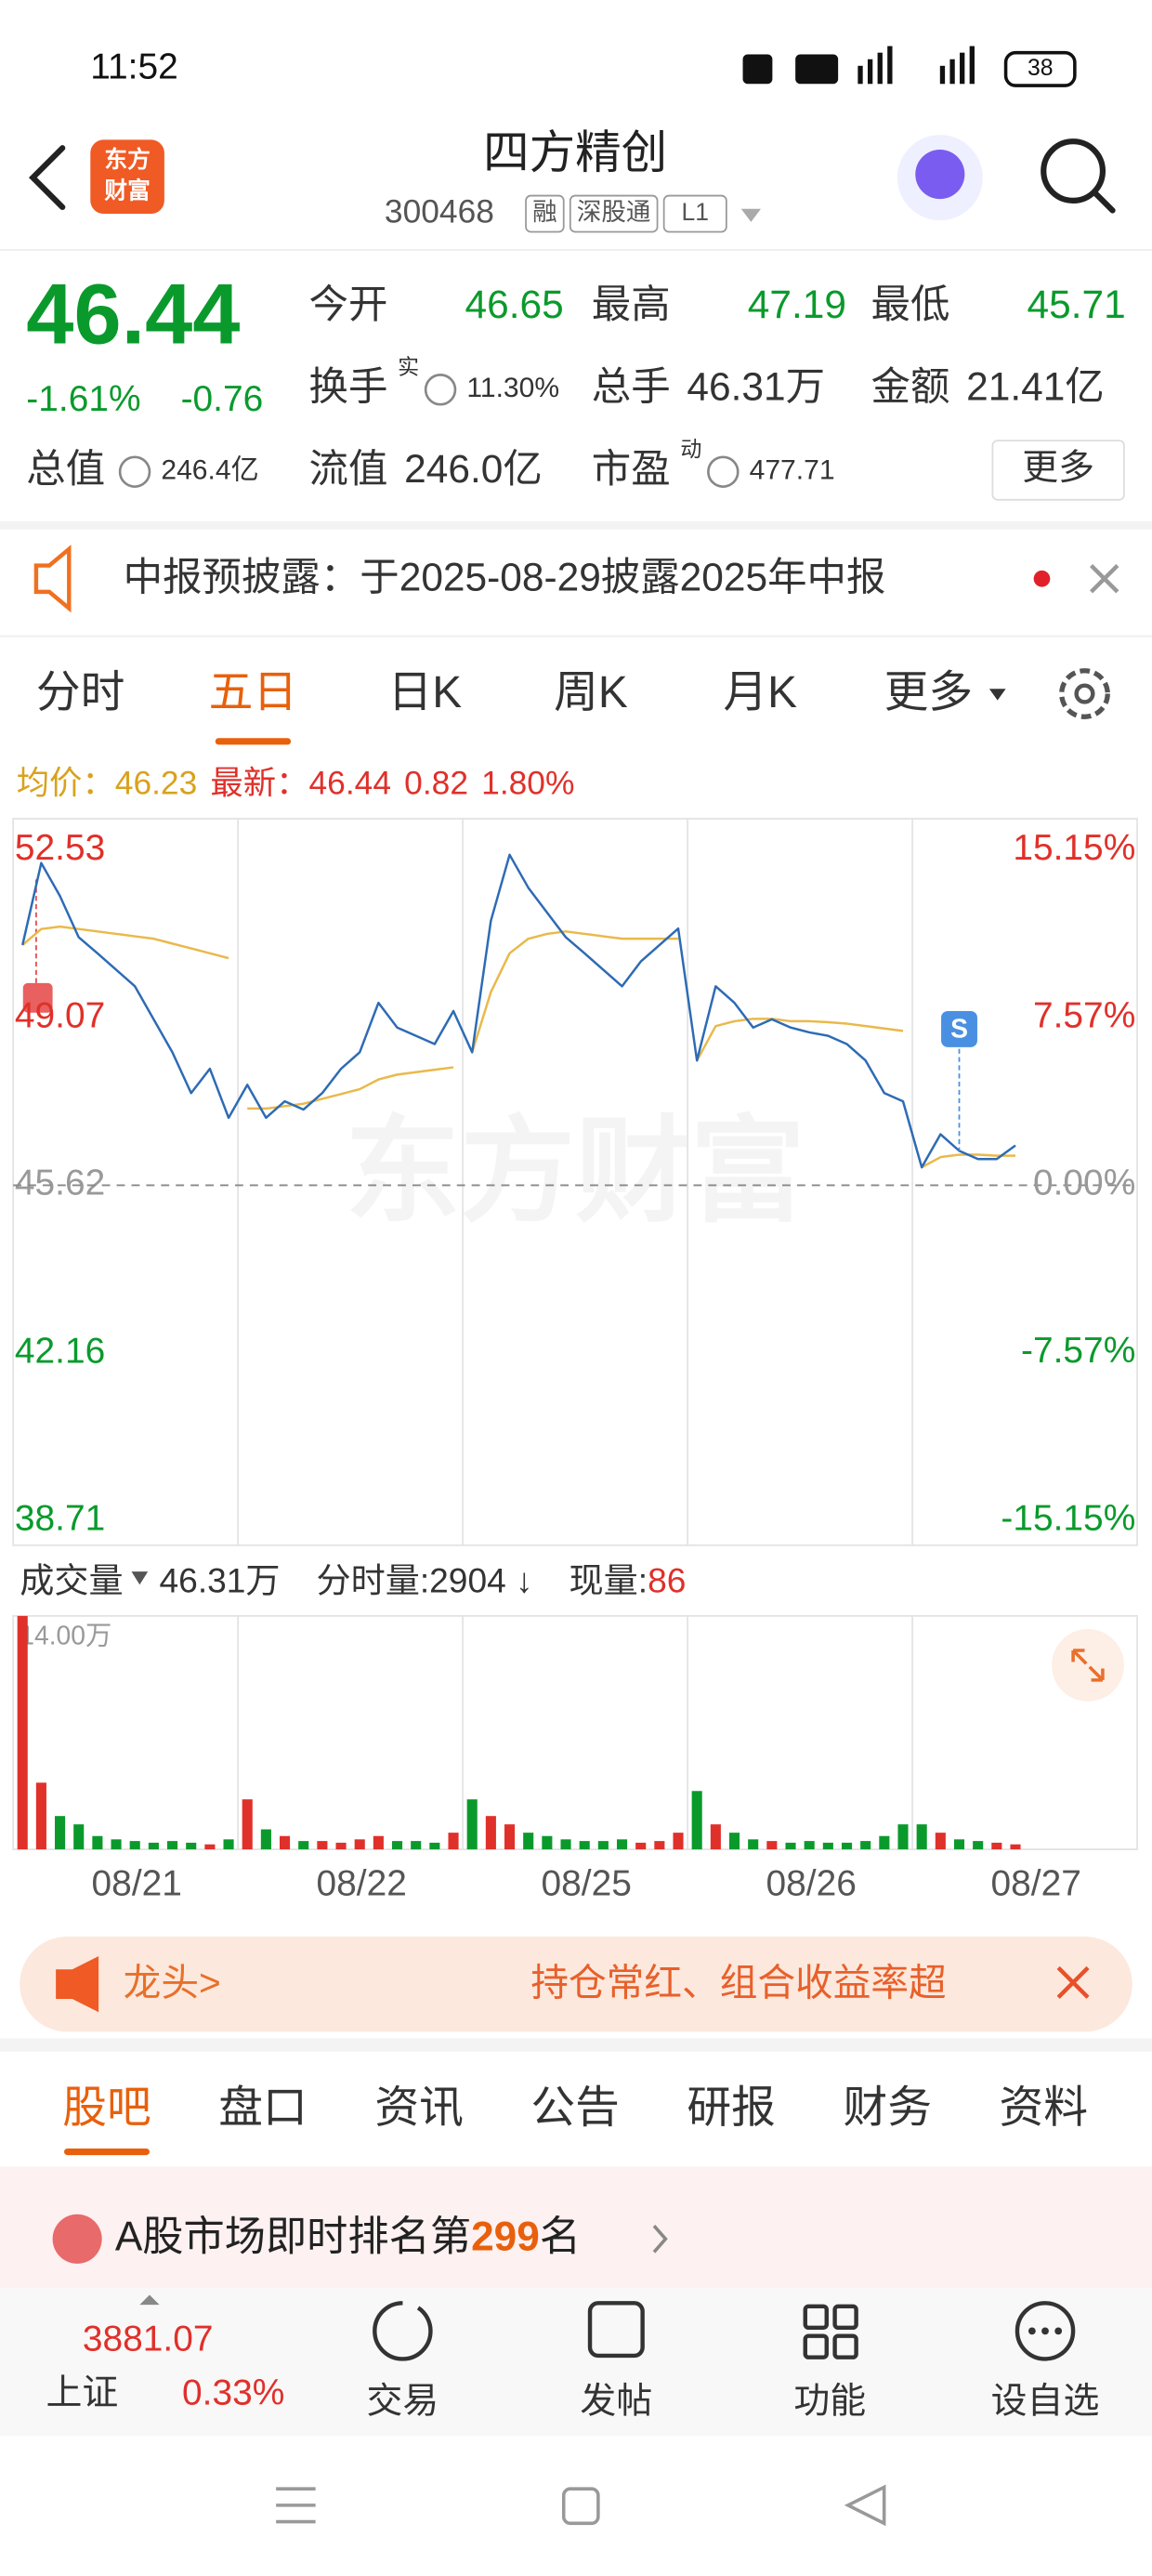 This screenshot has width=1152, height=2576. I want to click on period-tab: 月K, so click(760, 692).